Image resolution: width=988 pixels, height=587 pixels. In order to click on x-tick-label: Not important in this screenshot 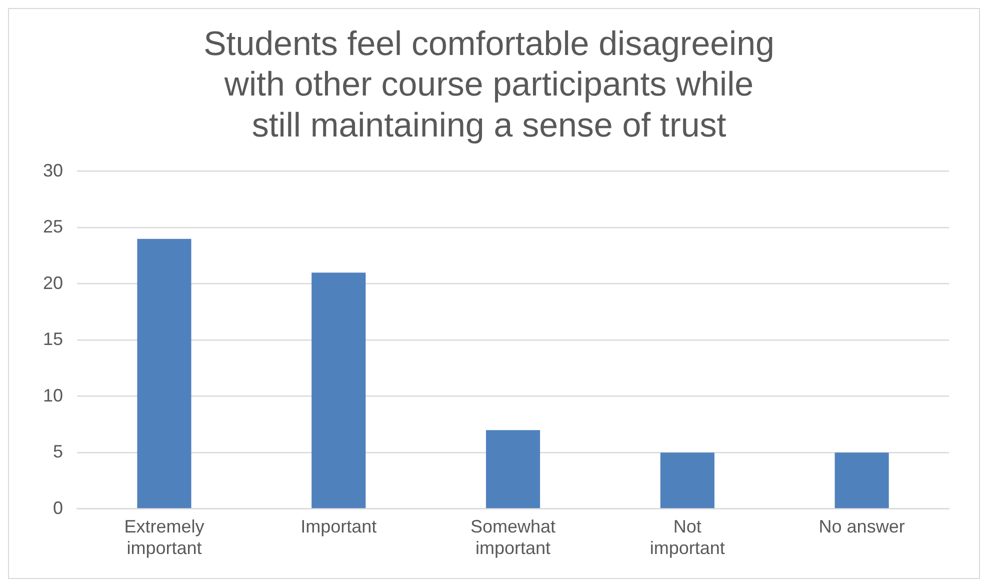, I will do `click(687, 537)`.